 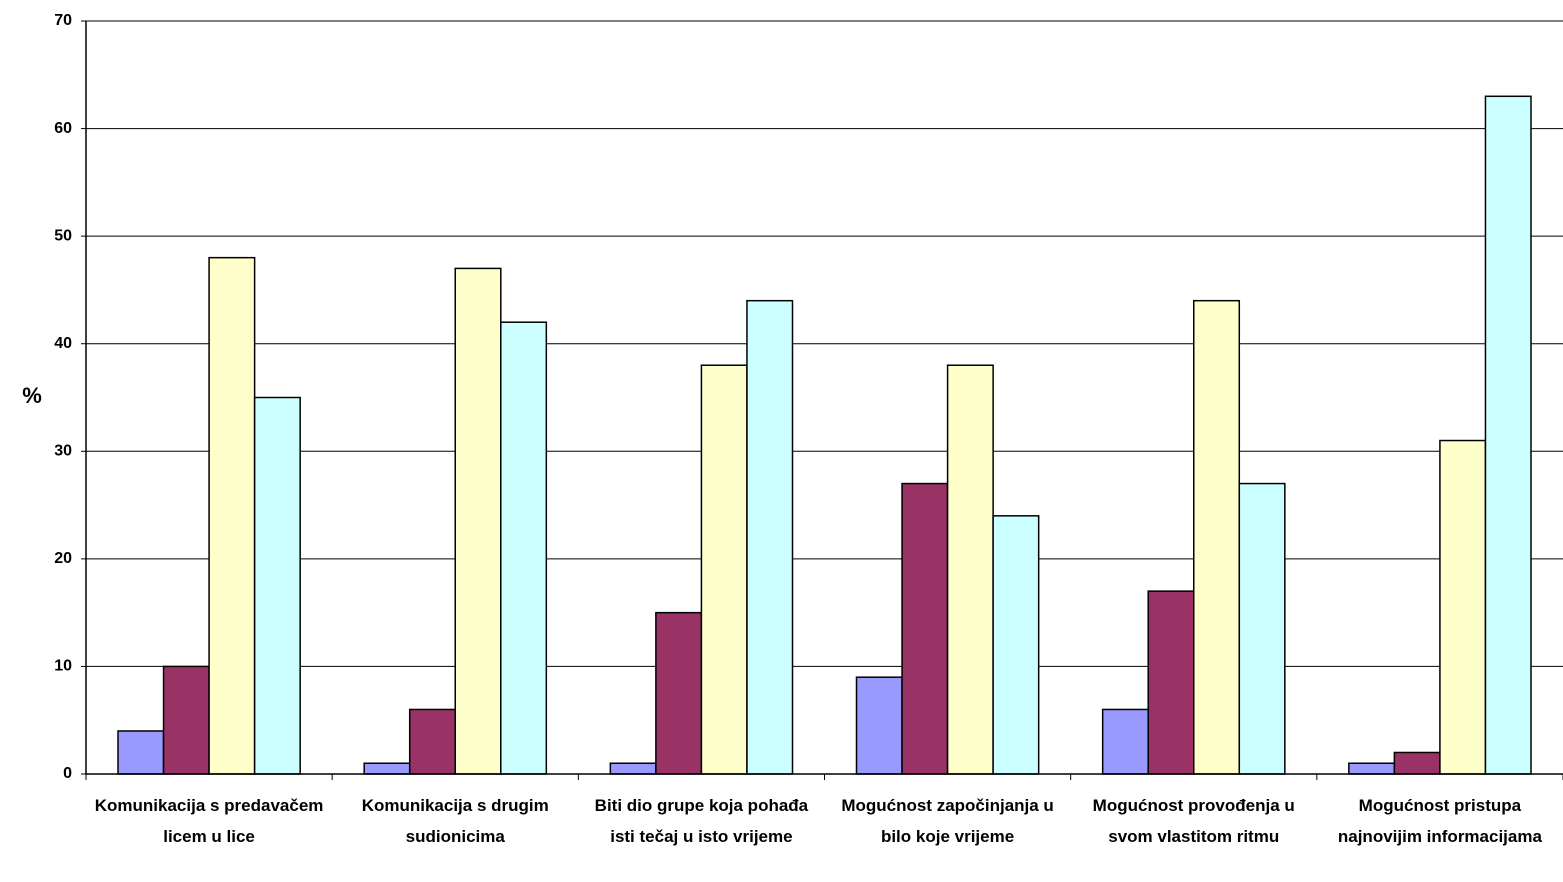 I want to click on y-tick-label: 20, so click(x=63, y=558).